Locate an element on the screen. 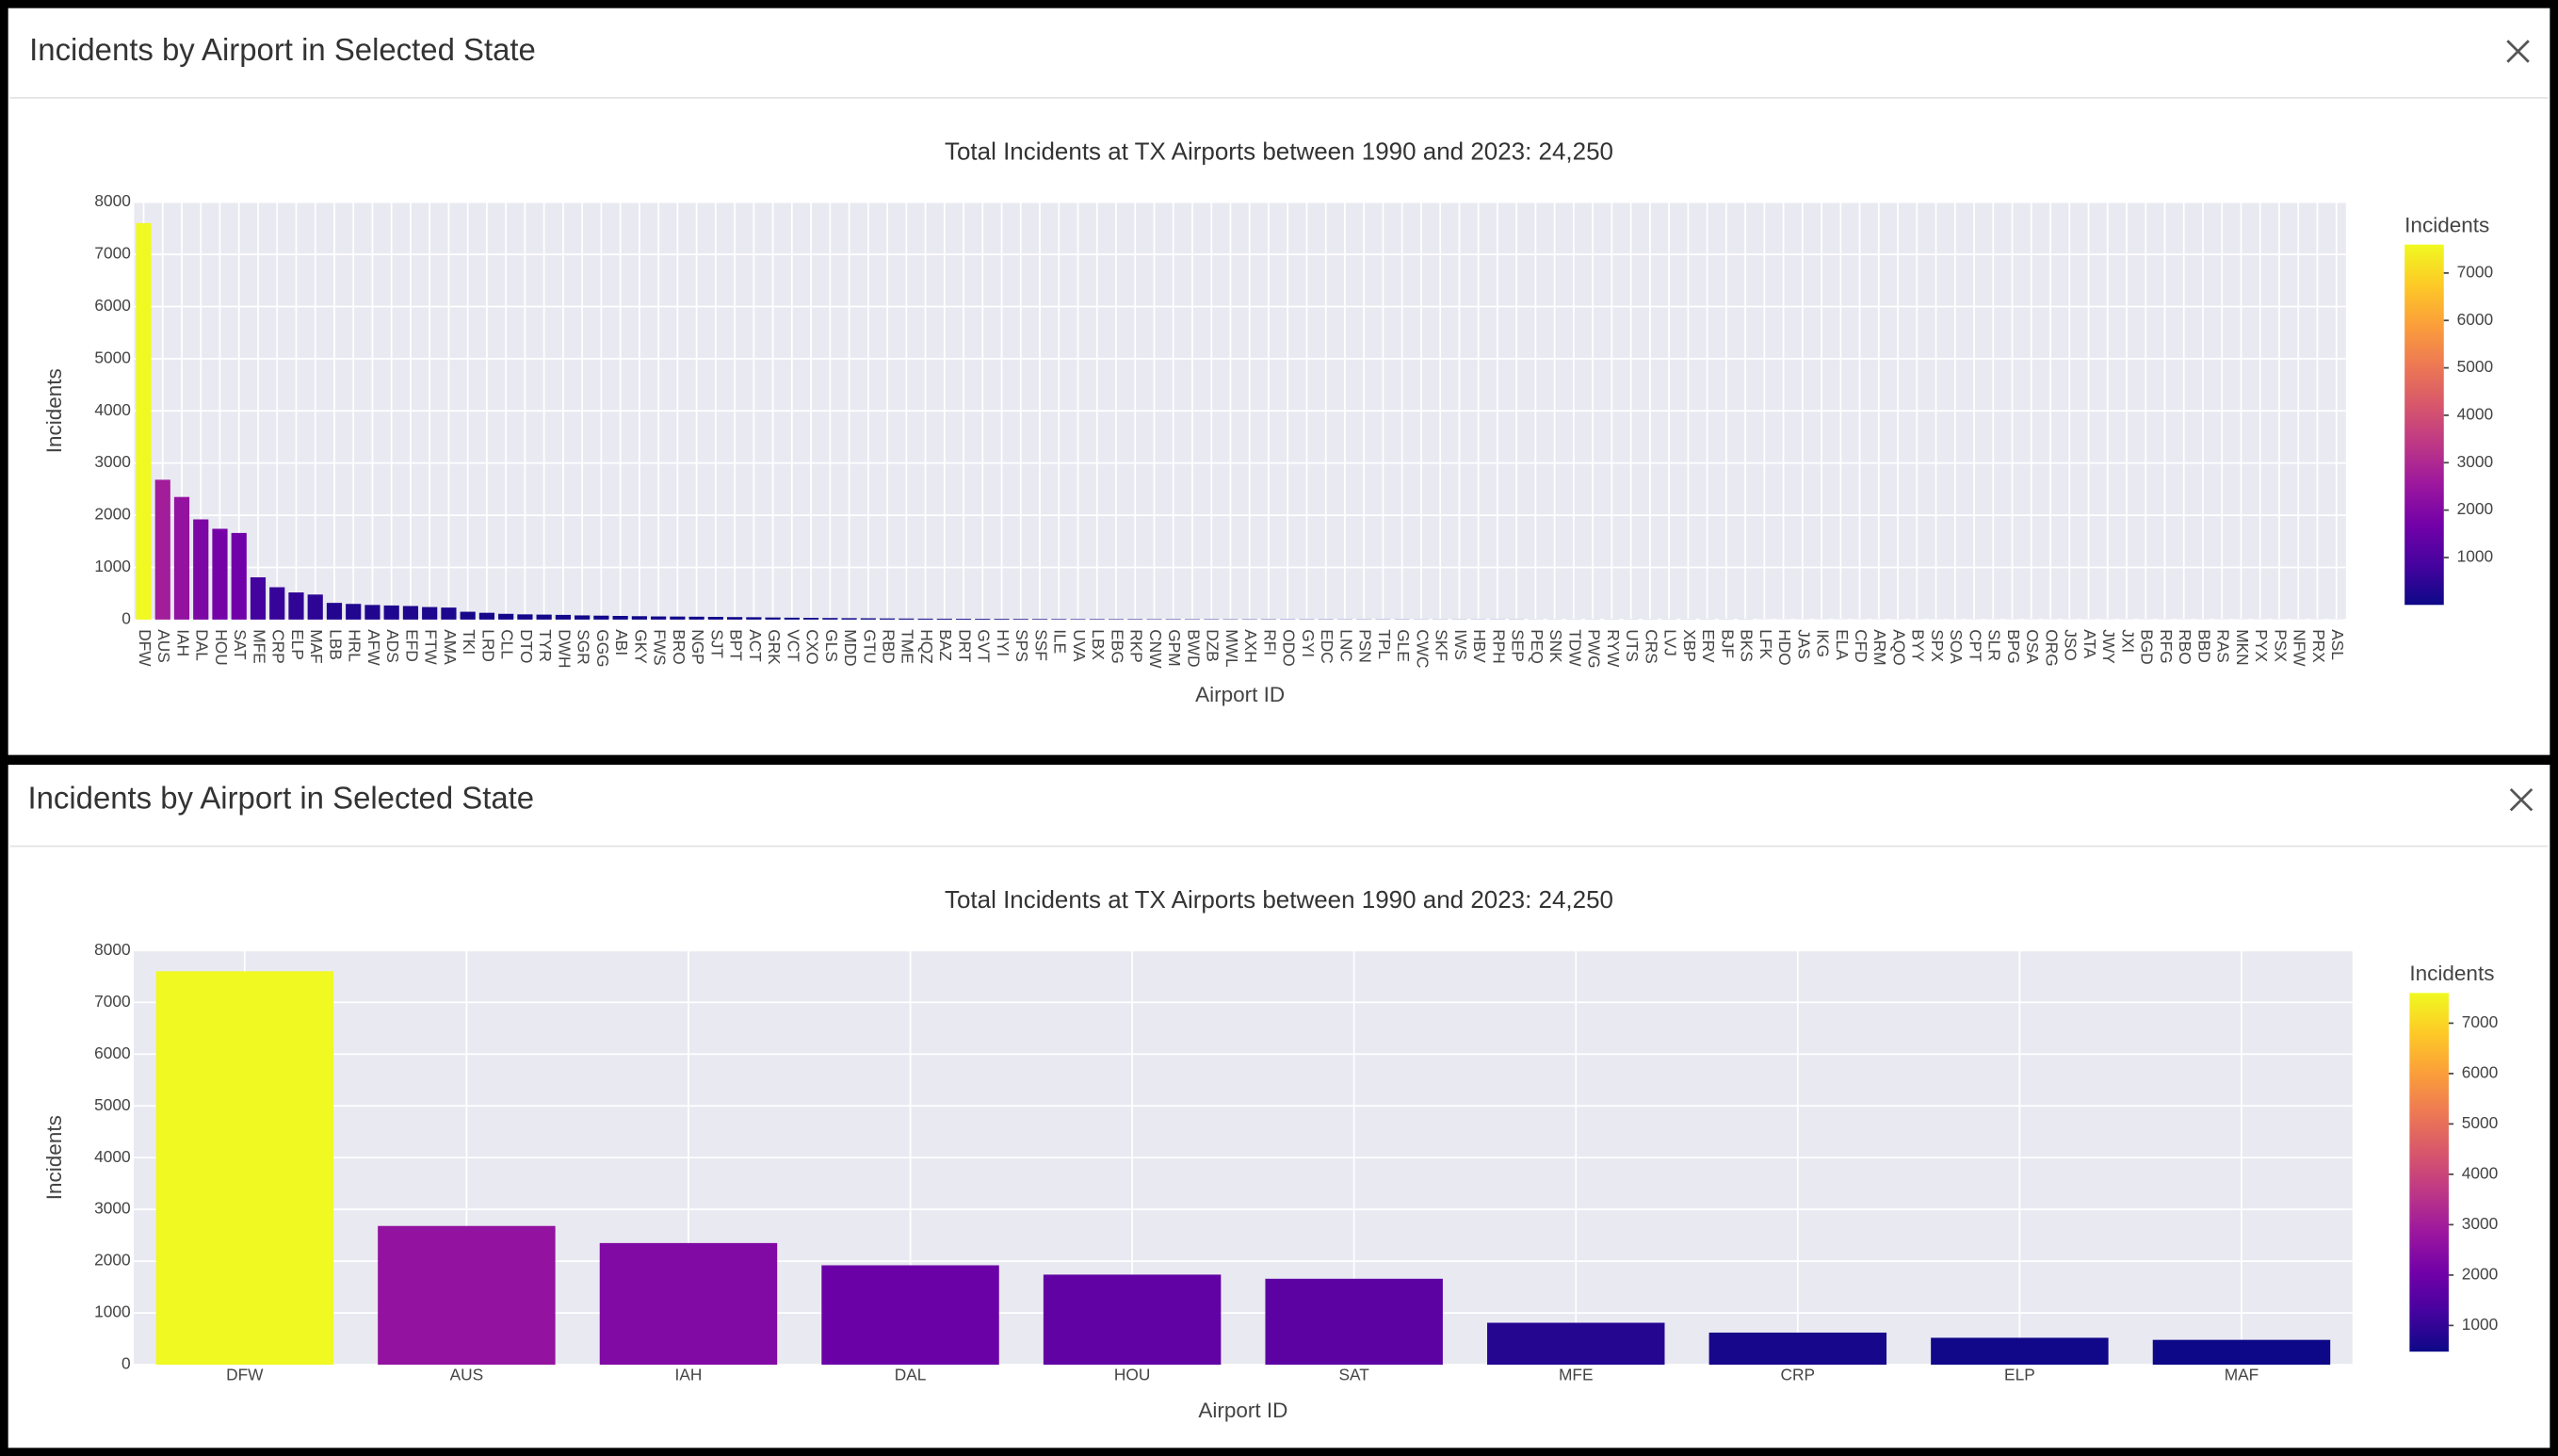  x-tick-label: MFE is located at coordinates (1576, 1375).